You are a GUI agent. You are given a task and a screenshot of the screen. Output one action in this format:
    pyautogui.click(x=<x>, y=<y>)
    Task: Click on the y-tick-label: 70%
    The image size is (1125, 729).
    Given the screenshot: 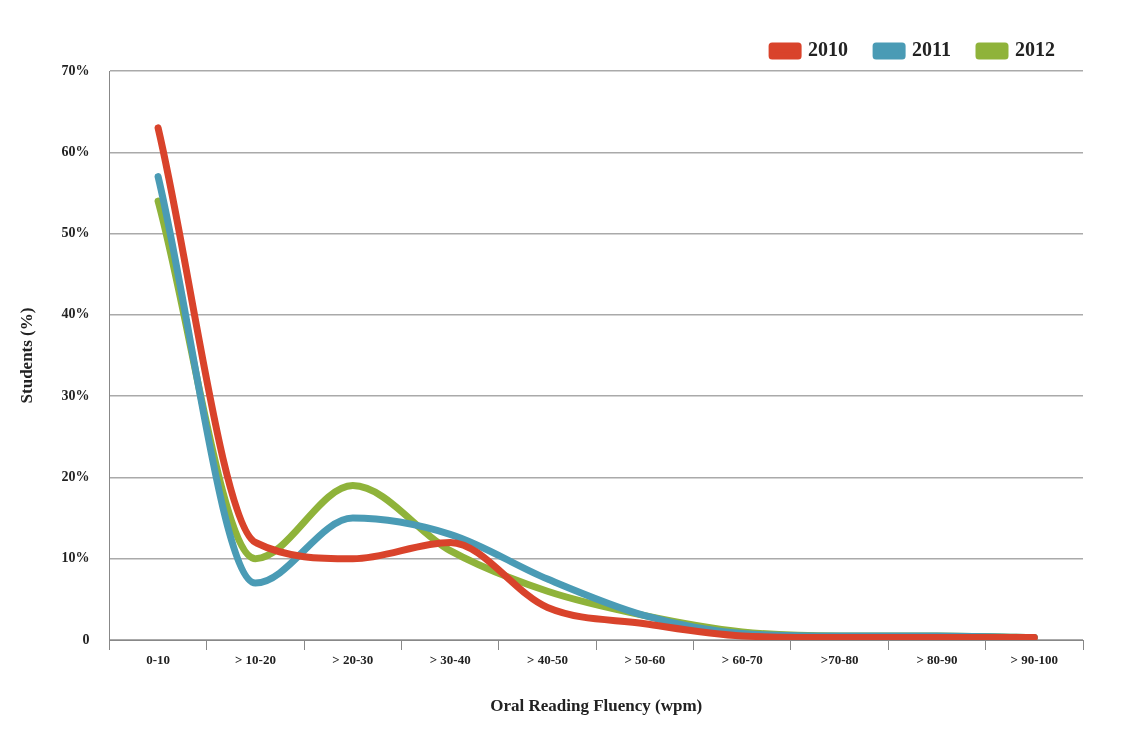 What is the action you would take?
    pyautogui.click(x=75, y=70)
    